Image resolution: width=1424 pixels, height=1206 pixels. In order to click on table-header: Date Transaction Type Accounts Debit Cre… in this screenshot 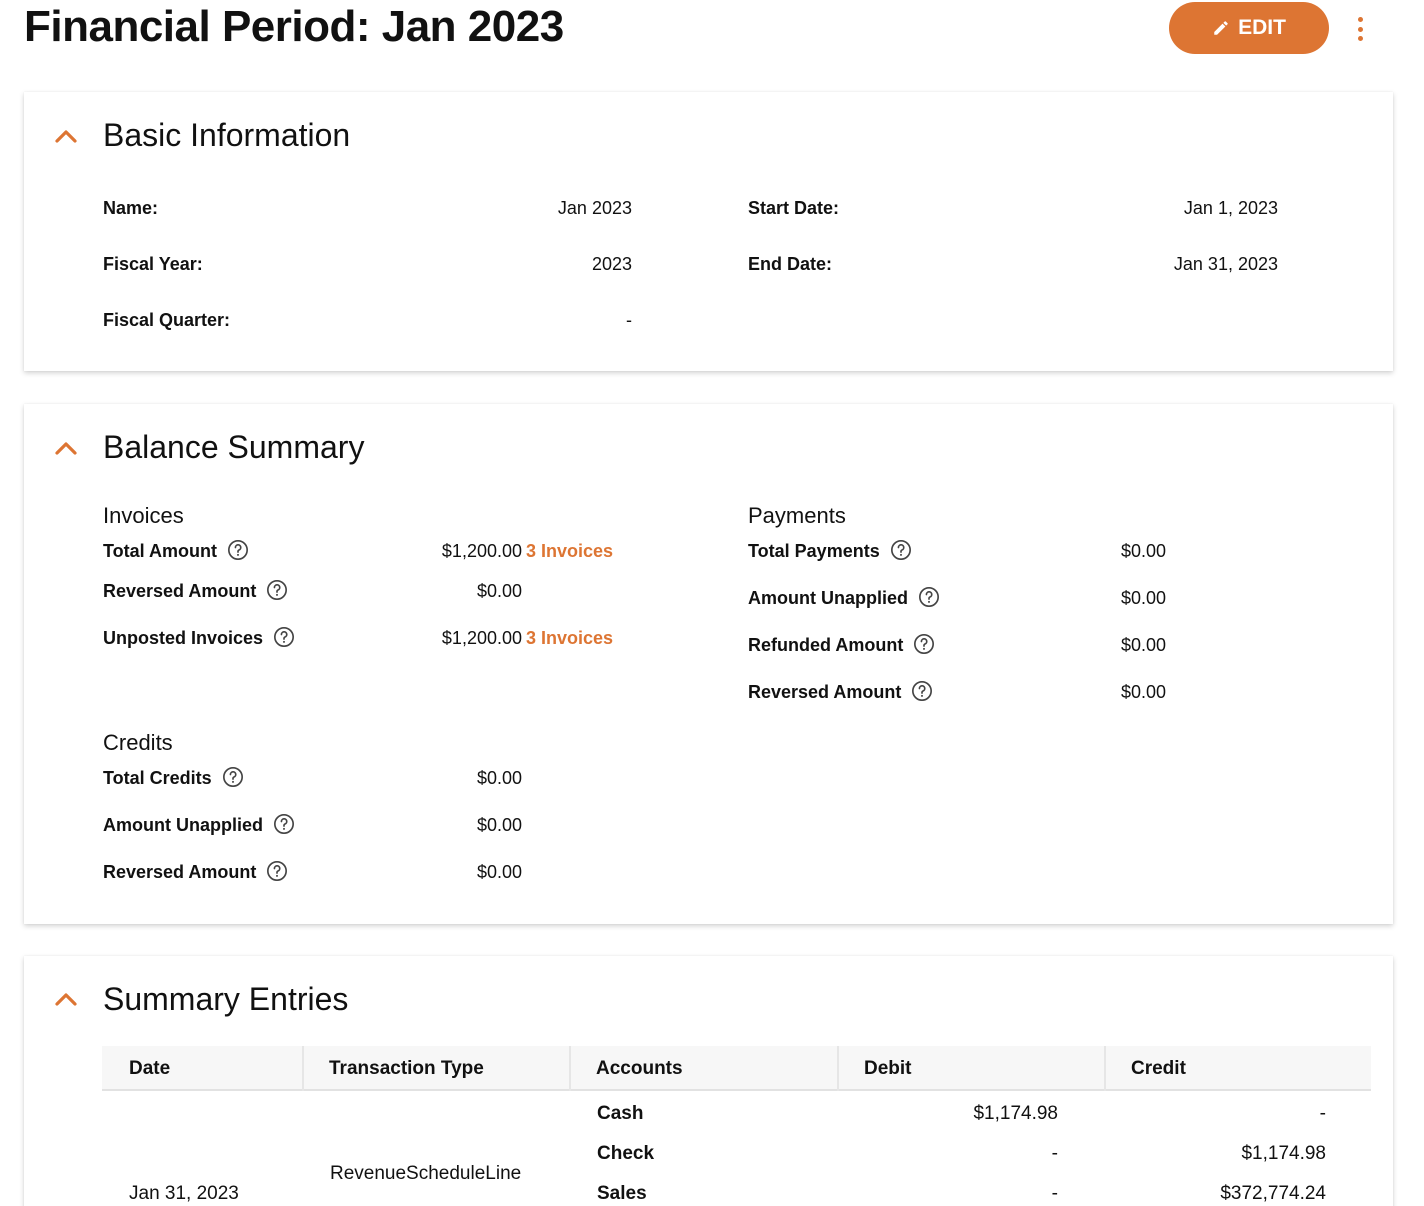, I will do `click(736, 1068)`.